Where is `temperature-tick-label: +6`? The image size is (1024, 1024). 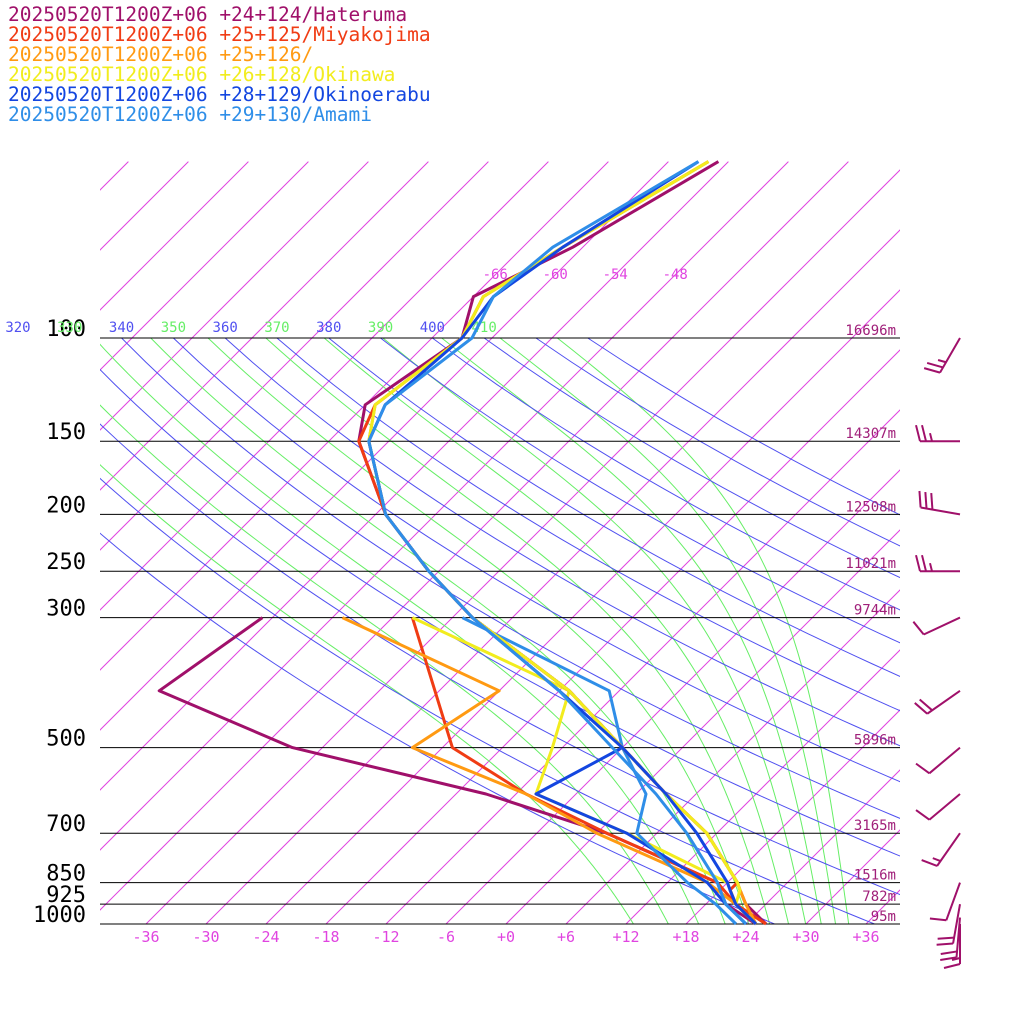 temperature-tick-label: +6 is located at coordinates (566, 937).